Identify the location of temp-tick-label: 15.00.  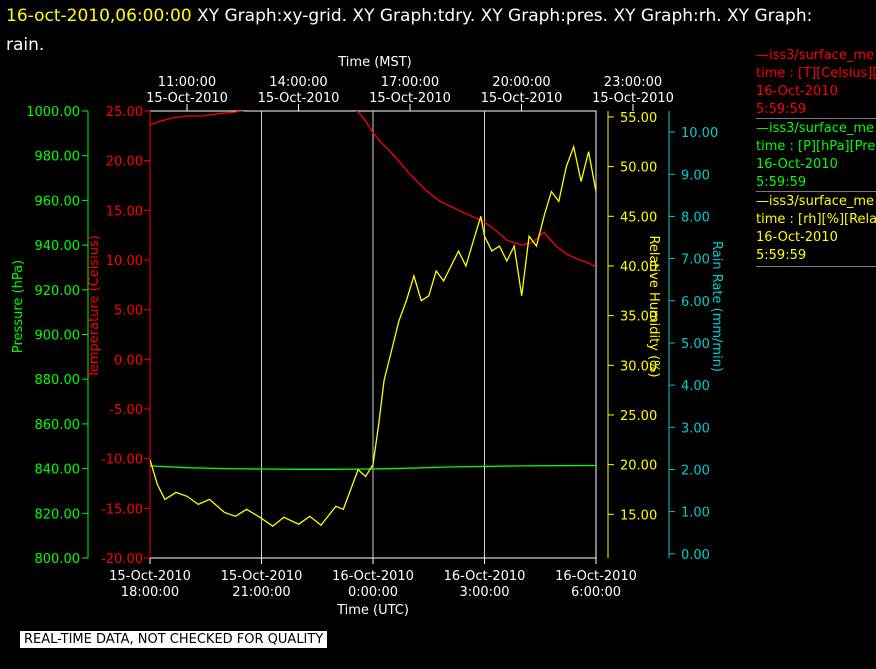
(124, 211).